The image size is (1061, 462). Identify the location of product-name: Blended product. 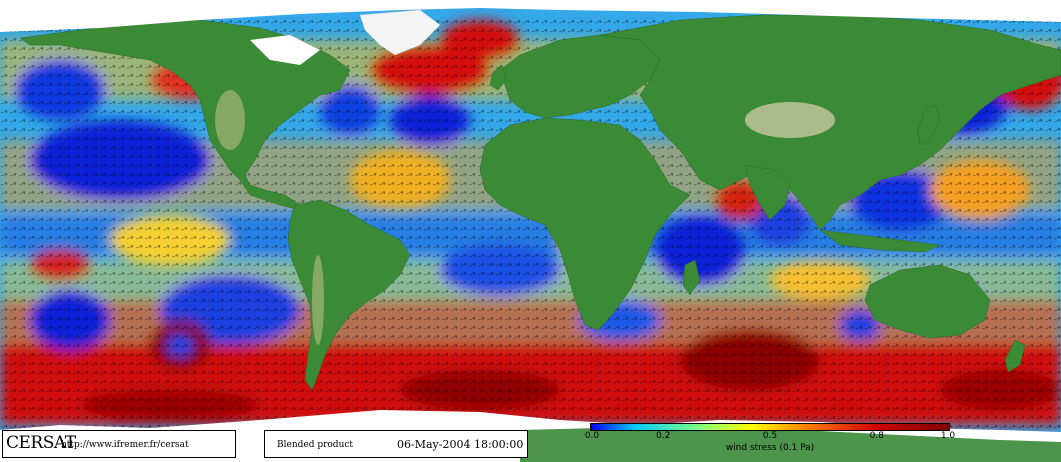
(315, 445).